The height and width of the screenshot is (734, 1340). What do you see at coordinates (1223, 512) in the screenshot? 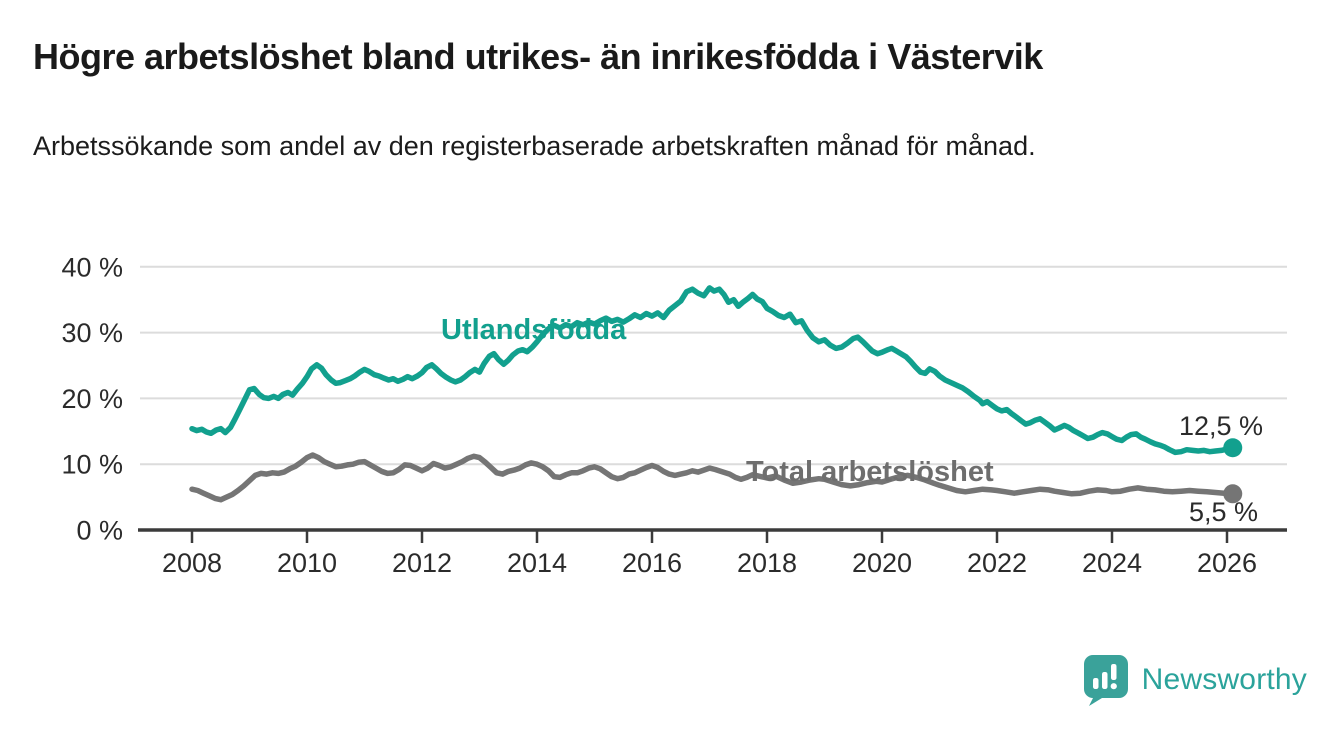
I see `end-value-label-total: 5,5 %` at bounding box center [1223, 512].